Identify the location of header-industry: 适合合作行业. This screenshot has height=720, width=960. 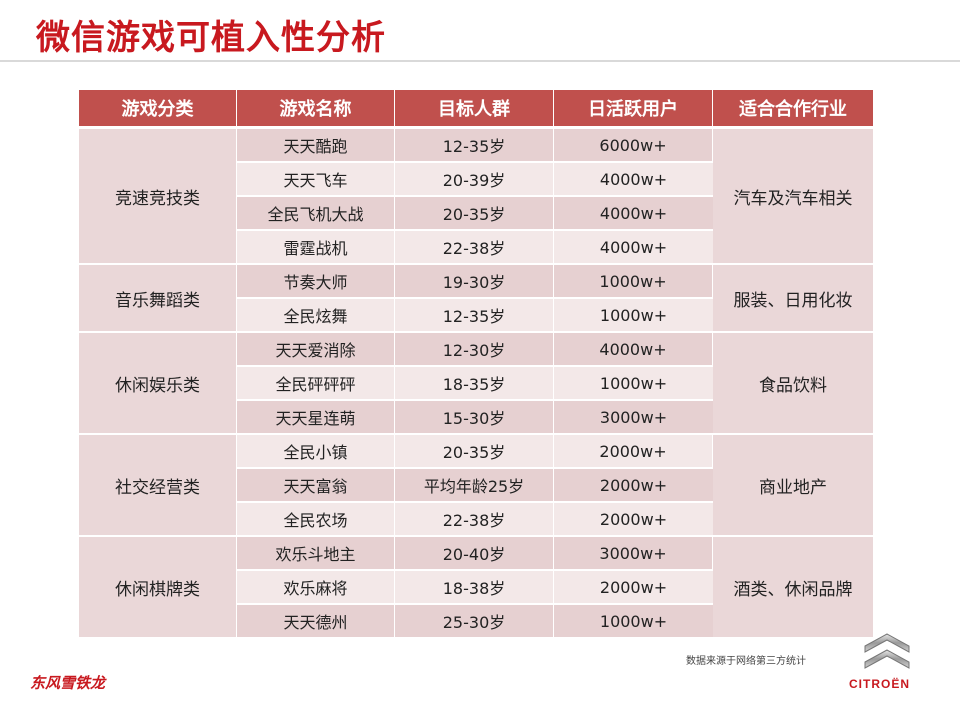
(793, 109).